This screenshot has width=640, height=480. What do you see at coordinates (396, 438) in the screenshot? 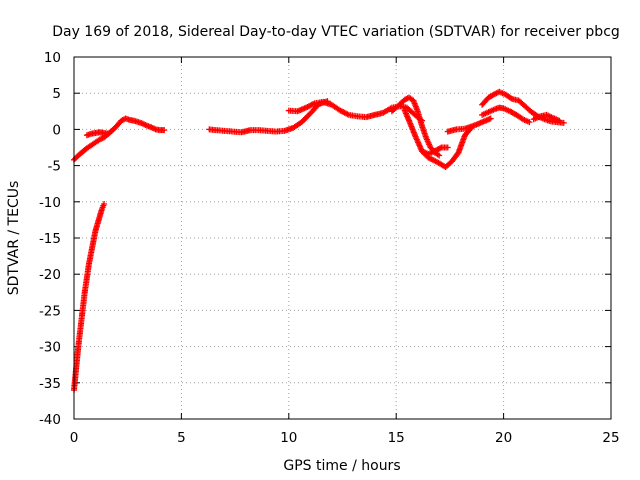
I see `x-tick-label: 15` at bounding box center [396, 438].